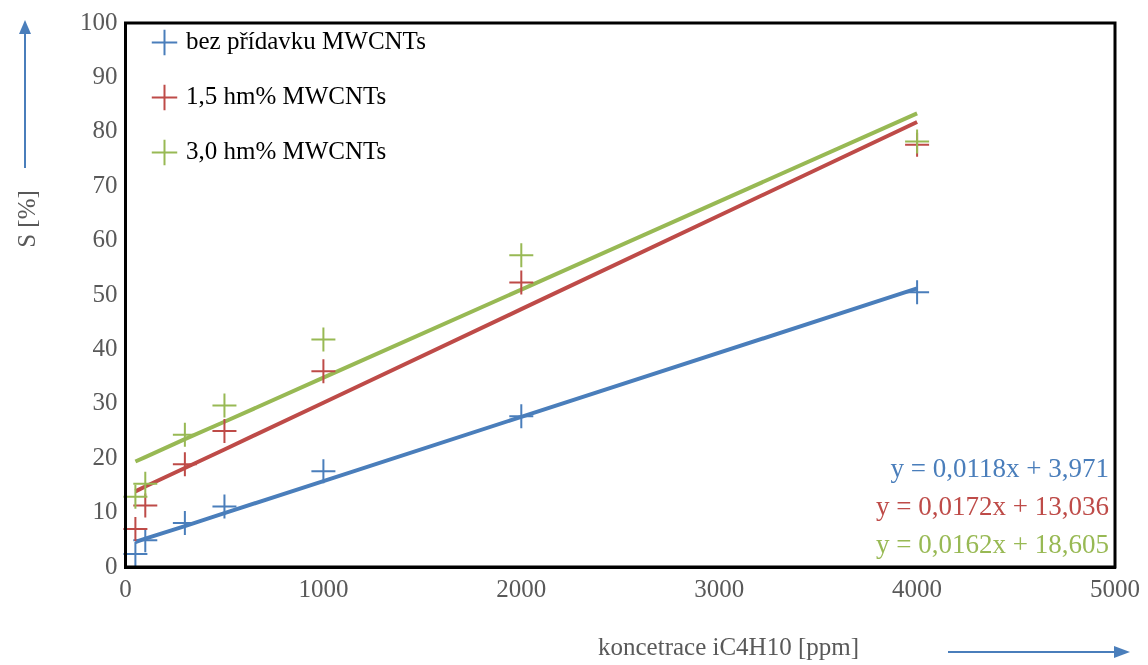 The width and height of the screenshot is (1148, 665). What do you see at coordinates (286, 96) in the screenshot?
I see `legend-label: 1,5 hm% MWCNTs` at bounding box center [286, 96].